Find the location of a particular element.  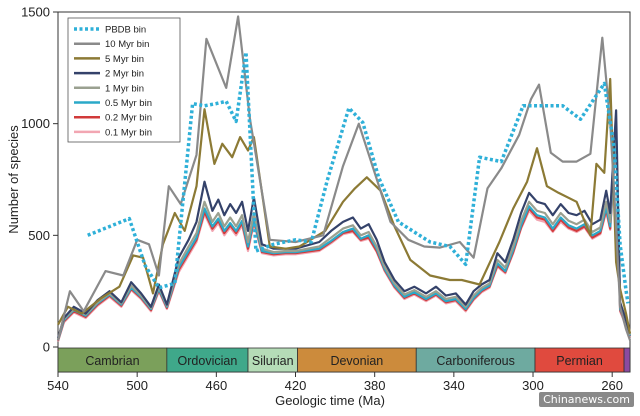

period-label: Cambrian is located at coordinates (112, 361).